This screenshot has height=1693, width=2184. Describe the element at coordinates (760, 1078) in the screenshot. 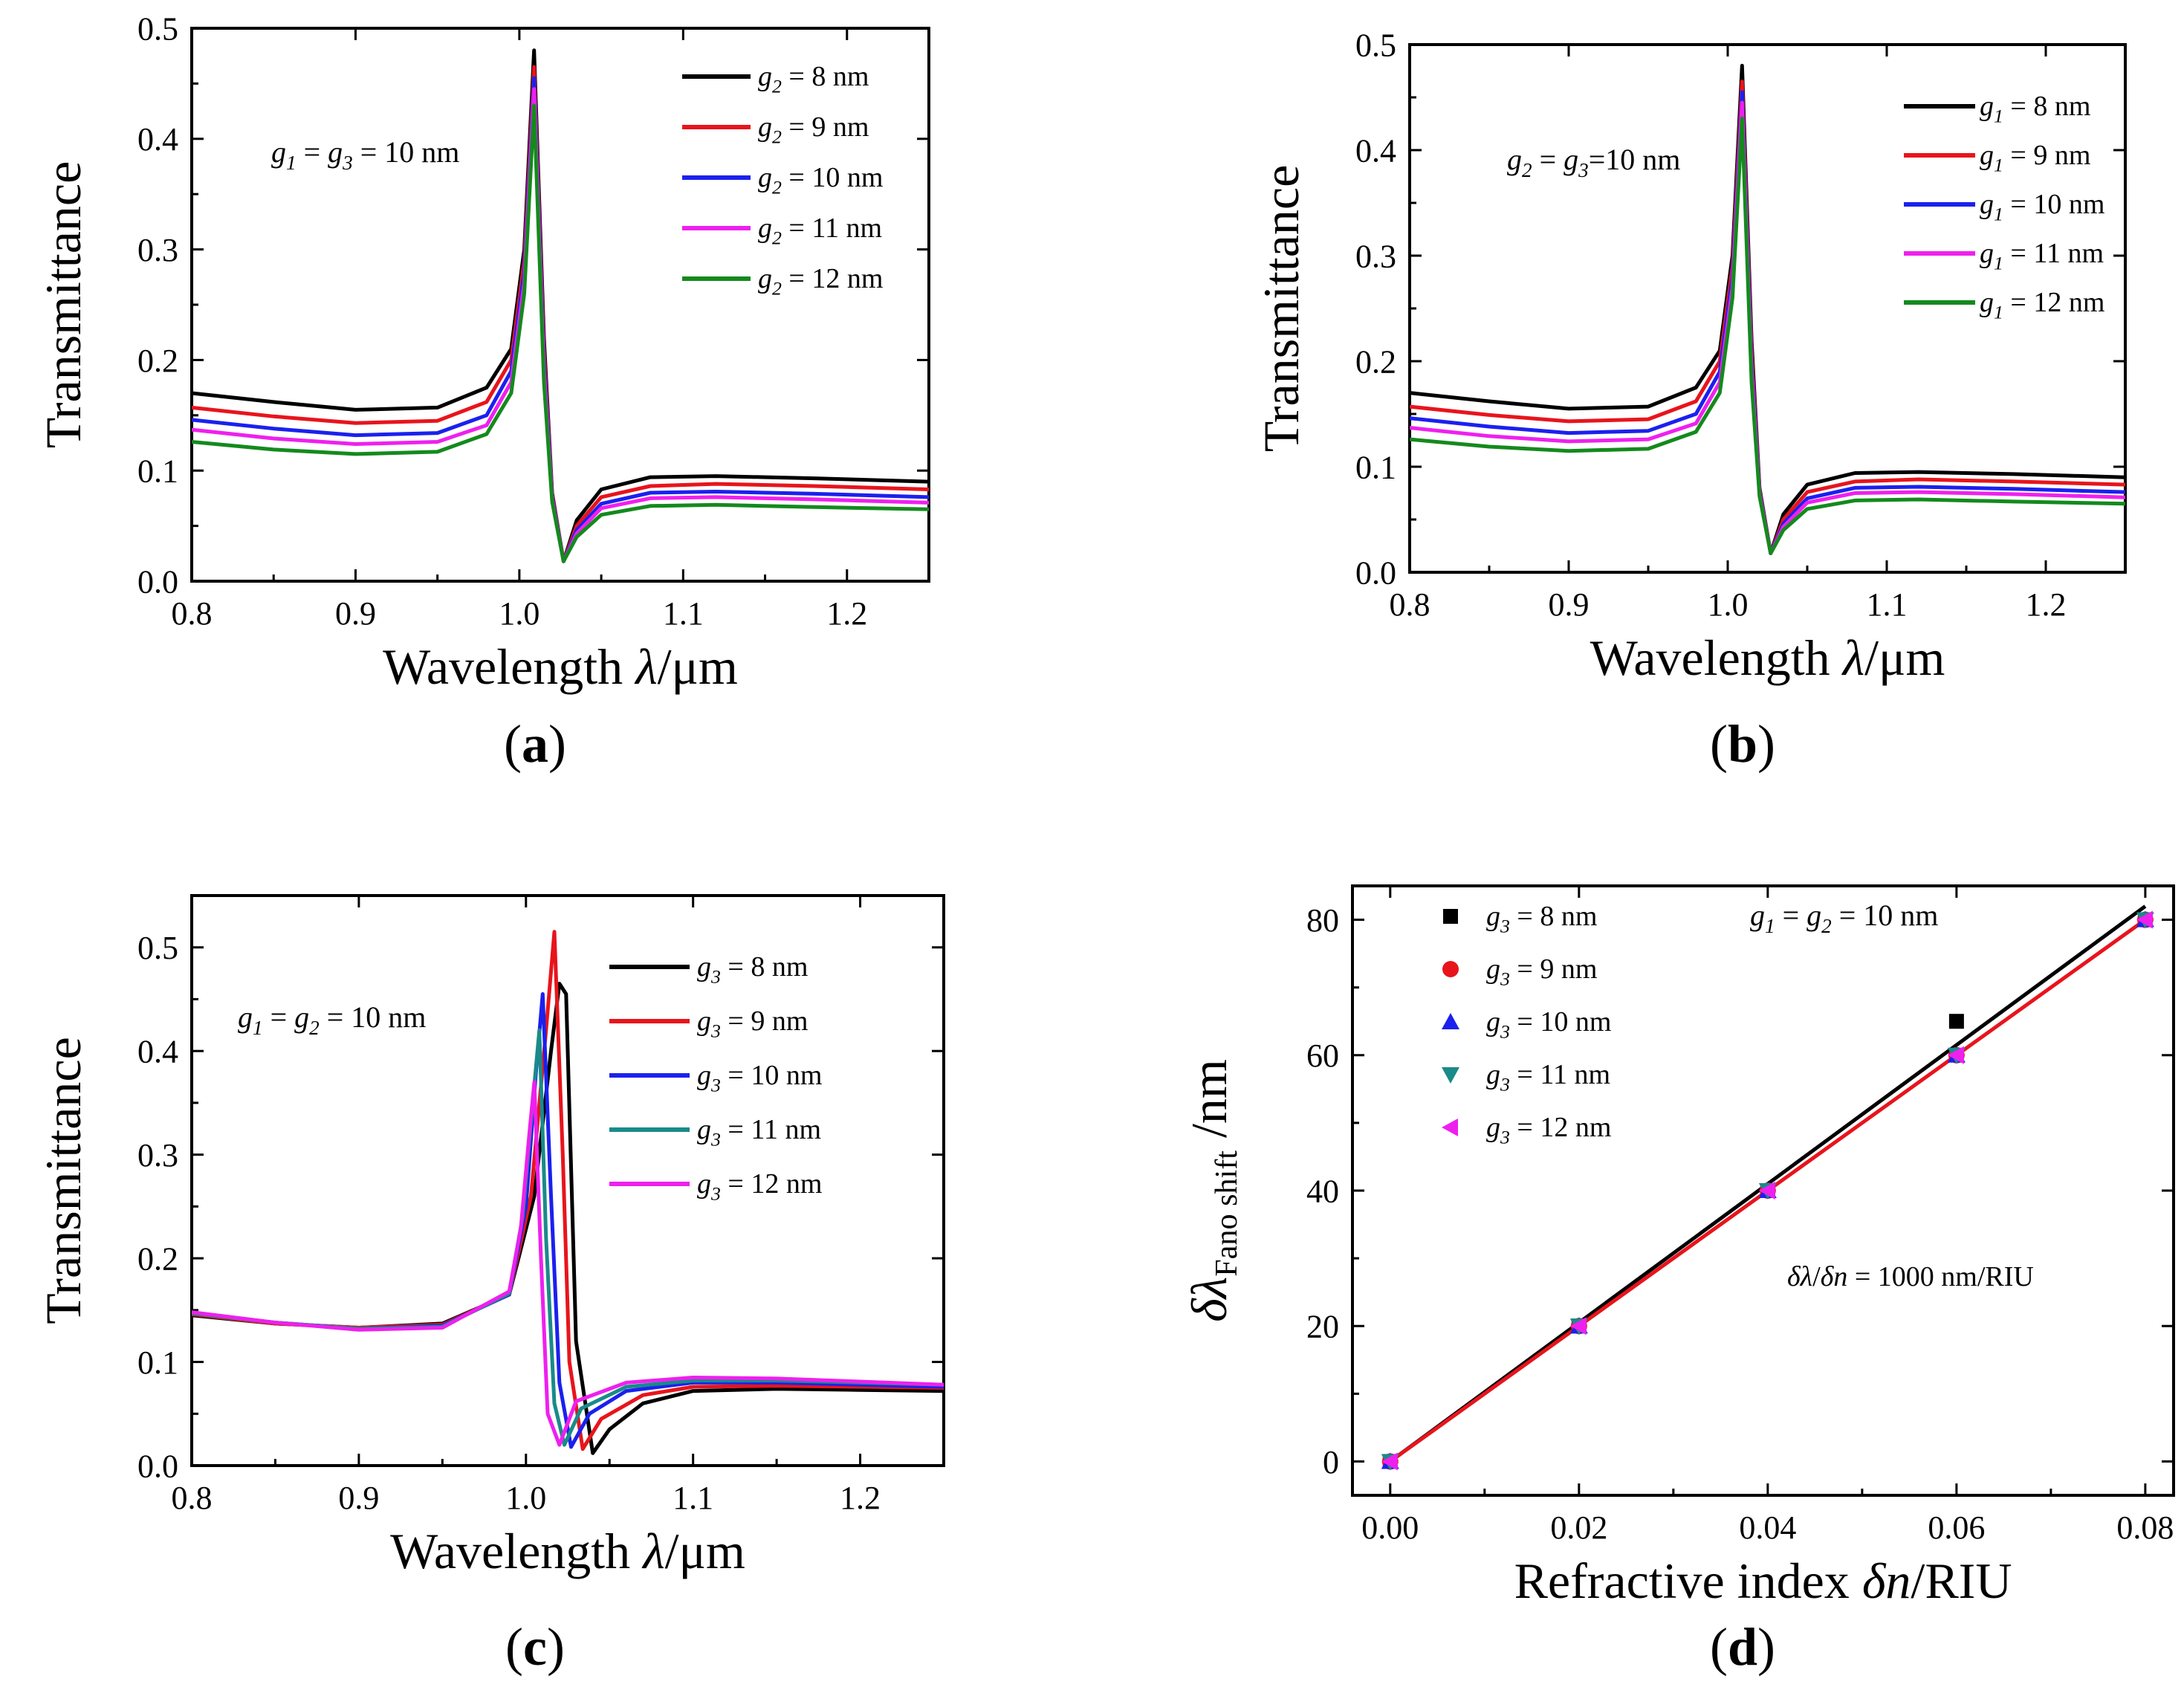

I see `legend-entry: g3​ = 10 nm` at that location.